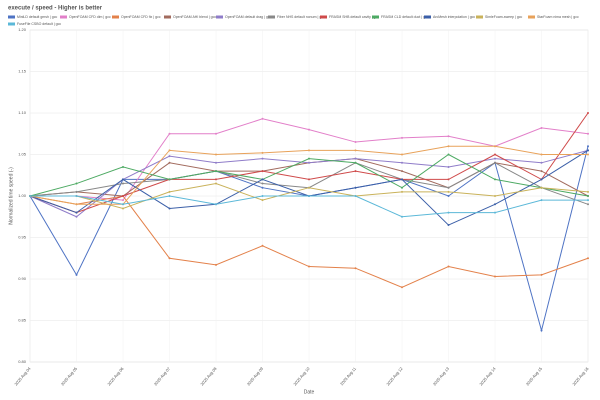  Describe the element at coordinates (22, 237) in the screenshot. I see `y-tick-label: 0.95` at that location.